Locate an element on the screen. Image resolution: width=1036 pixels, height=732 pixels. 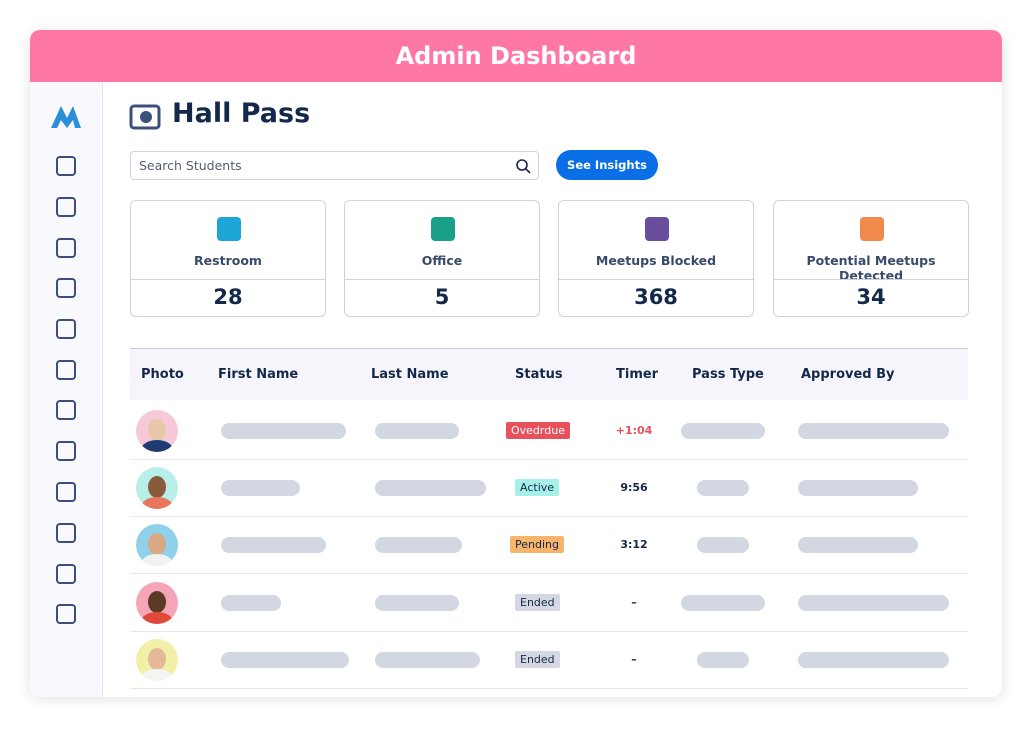
see-insights-button: See Insights is located at coordinates (607, 165).